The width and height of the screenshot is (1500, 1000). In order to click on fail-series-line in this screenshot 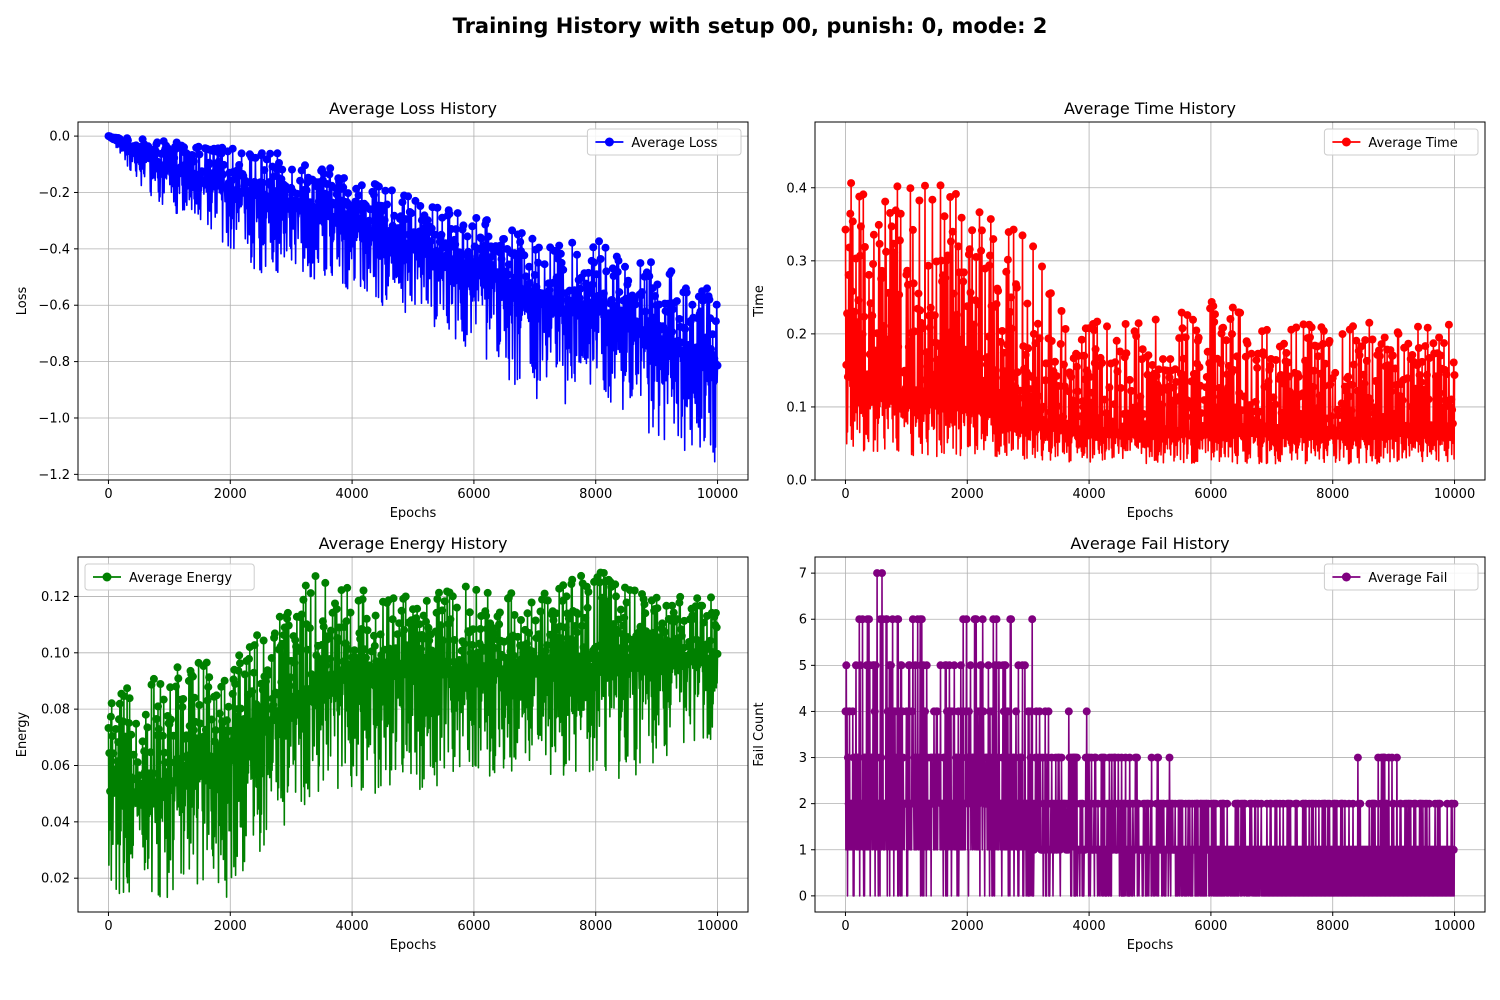, I will do `click(1150, 734)`.